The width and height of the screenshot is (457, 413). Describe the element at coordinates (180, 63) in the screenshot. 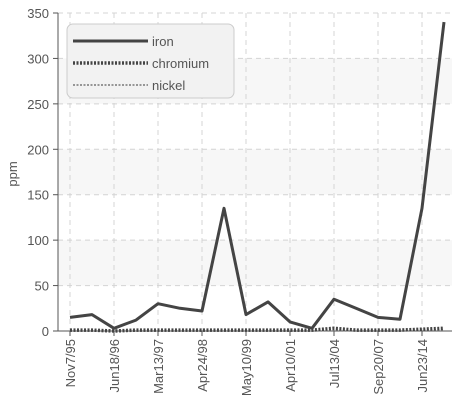

I see `legend-label-chromium: chromium` at that location.